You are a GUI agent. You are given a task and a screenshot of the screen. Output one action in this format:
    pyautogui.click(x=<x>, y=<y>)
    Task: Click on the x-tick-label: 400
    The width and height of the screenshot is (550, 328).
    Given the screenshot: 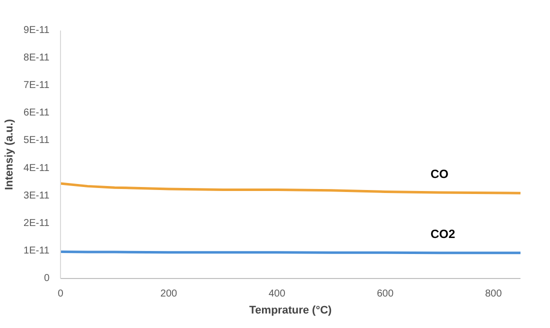 What is the action you would take?
    pyautogui.click(x=277, y=294)
    